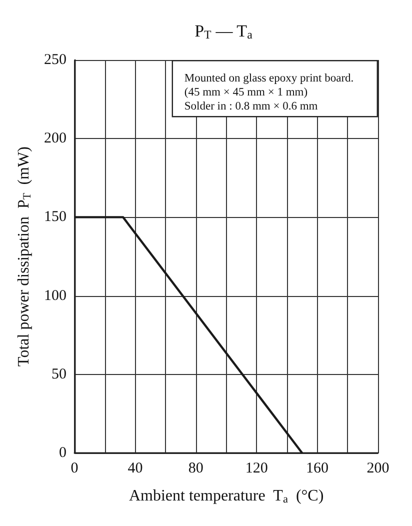  What do you see at coordinates (269, 78) in the screenshot?
I see `annotation: Mounted on glass epoxy print board.` at bounding box center [269, 78].